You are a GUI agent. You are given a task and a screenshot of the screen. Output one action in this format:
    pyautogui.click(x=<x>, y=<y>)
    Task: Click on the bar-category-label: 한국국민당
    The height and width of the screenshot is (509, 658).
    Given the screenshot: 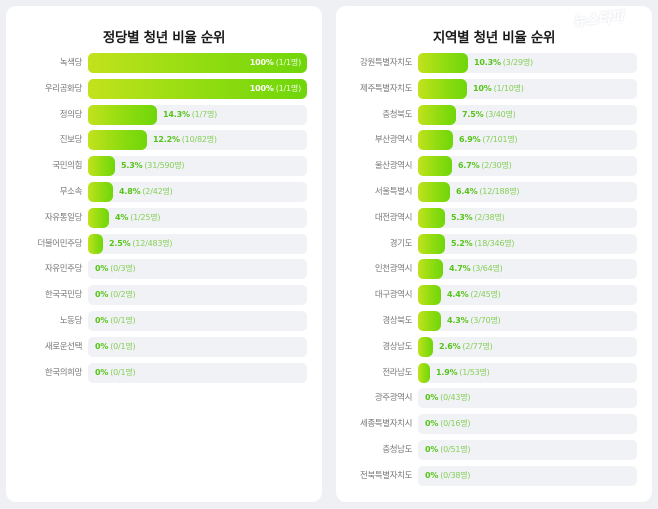 What is the action you would take?
    pyautogui.click(x=63, y=295)
    